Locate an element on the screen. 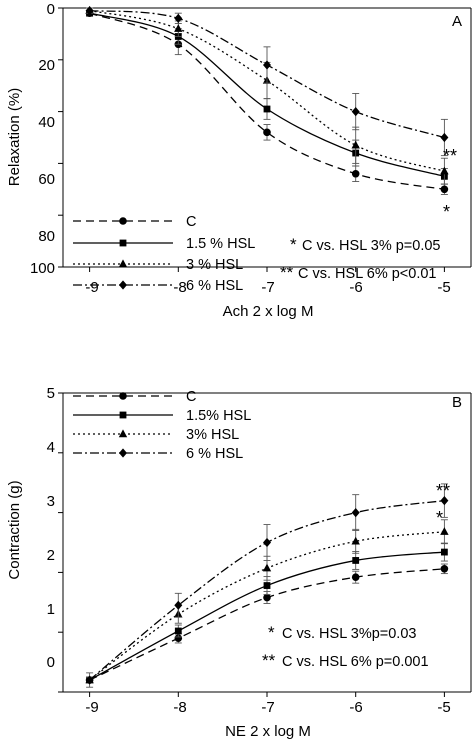  y-tick-label: 60 is located at coordinates (46, 179).